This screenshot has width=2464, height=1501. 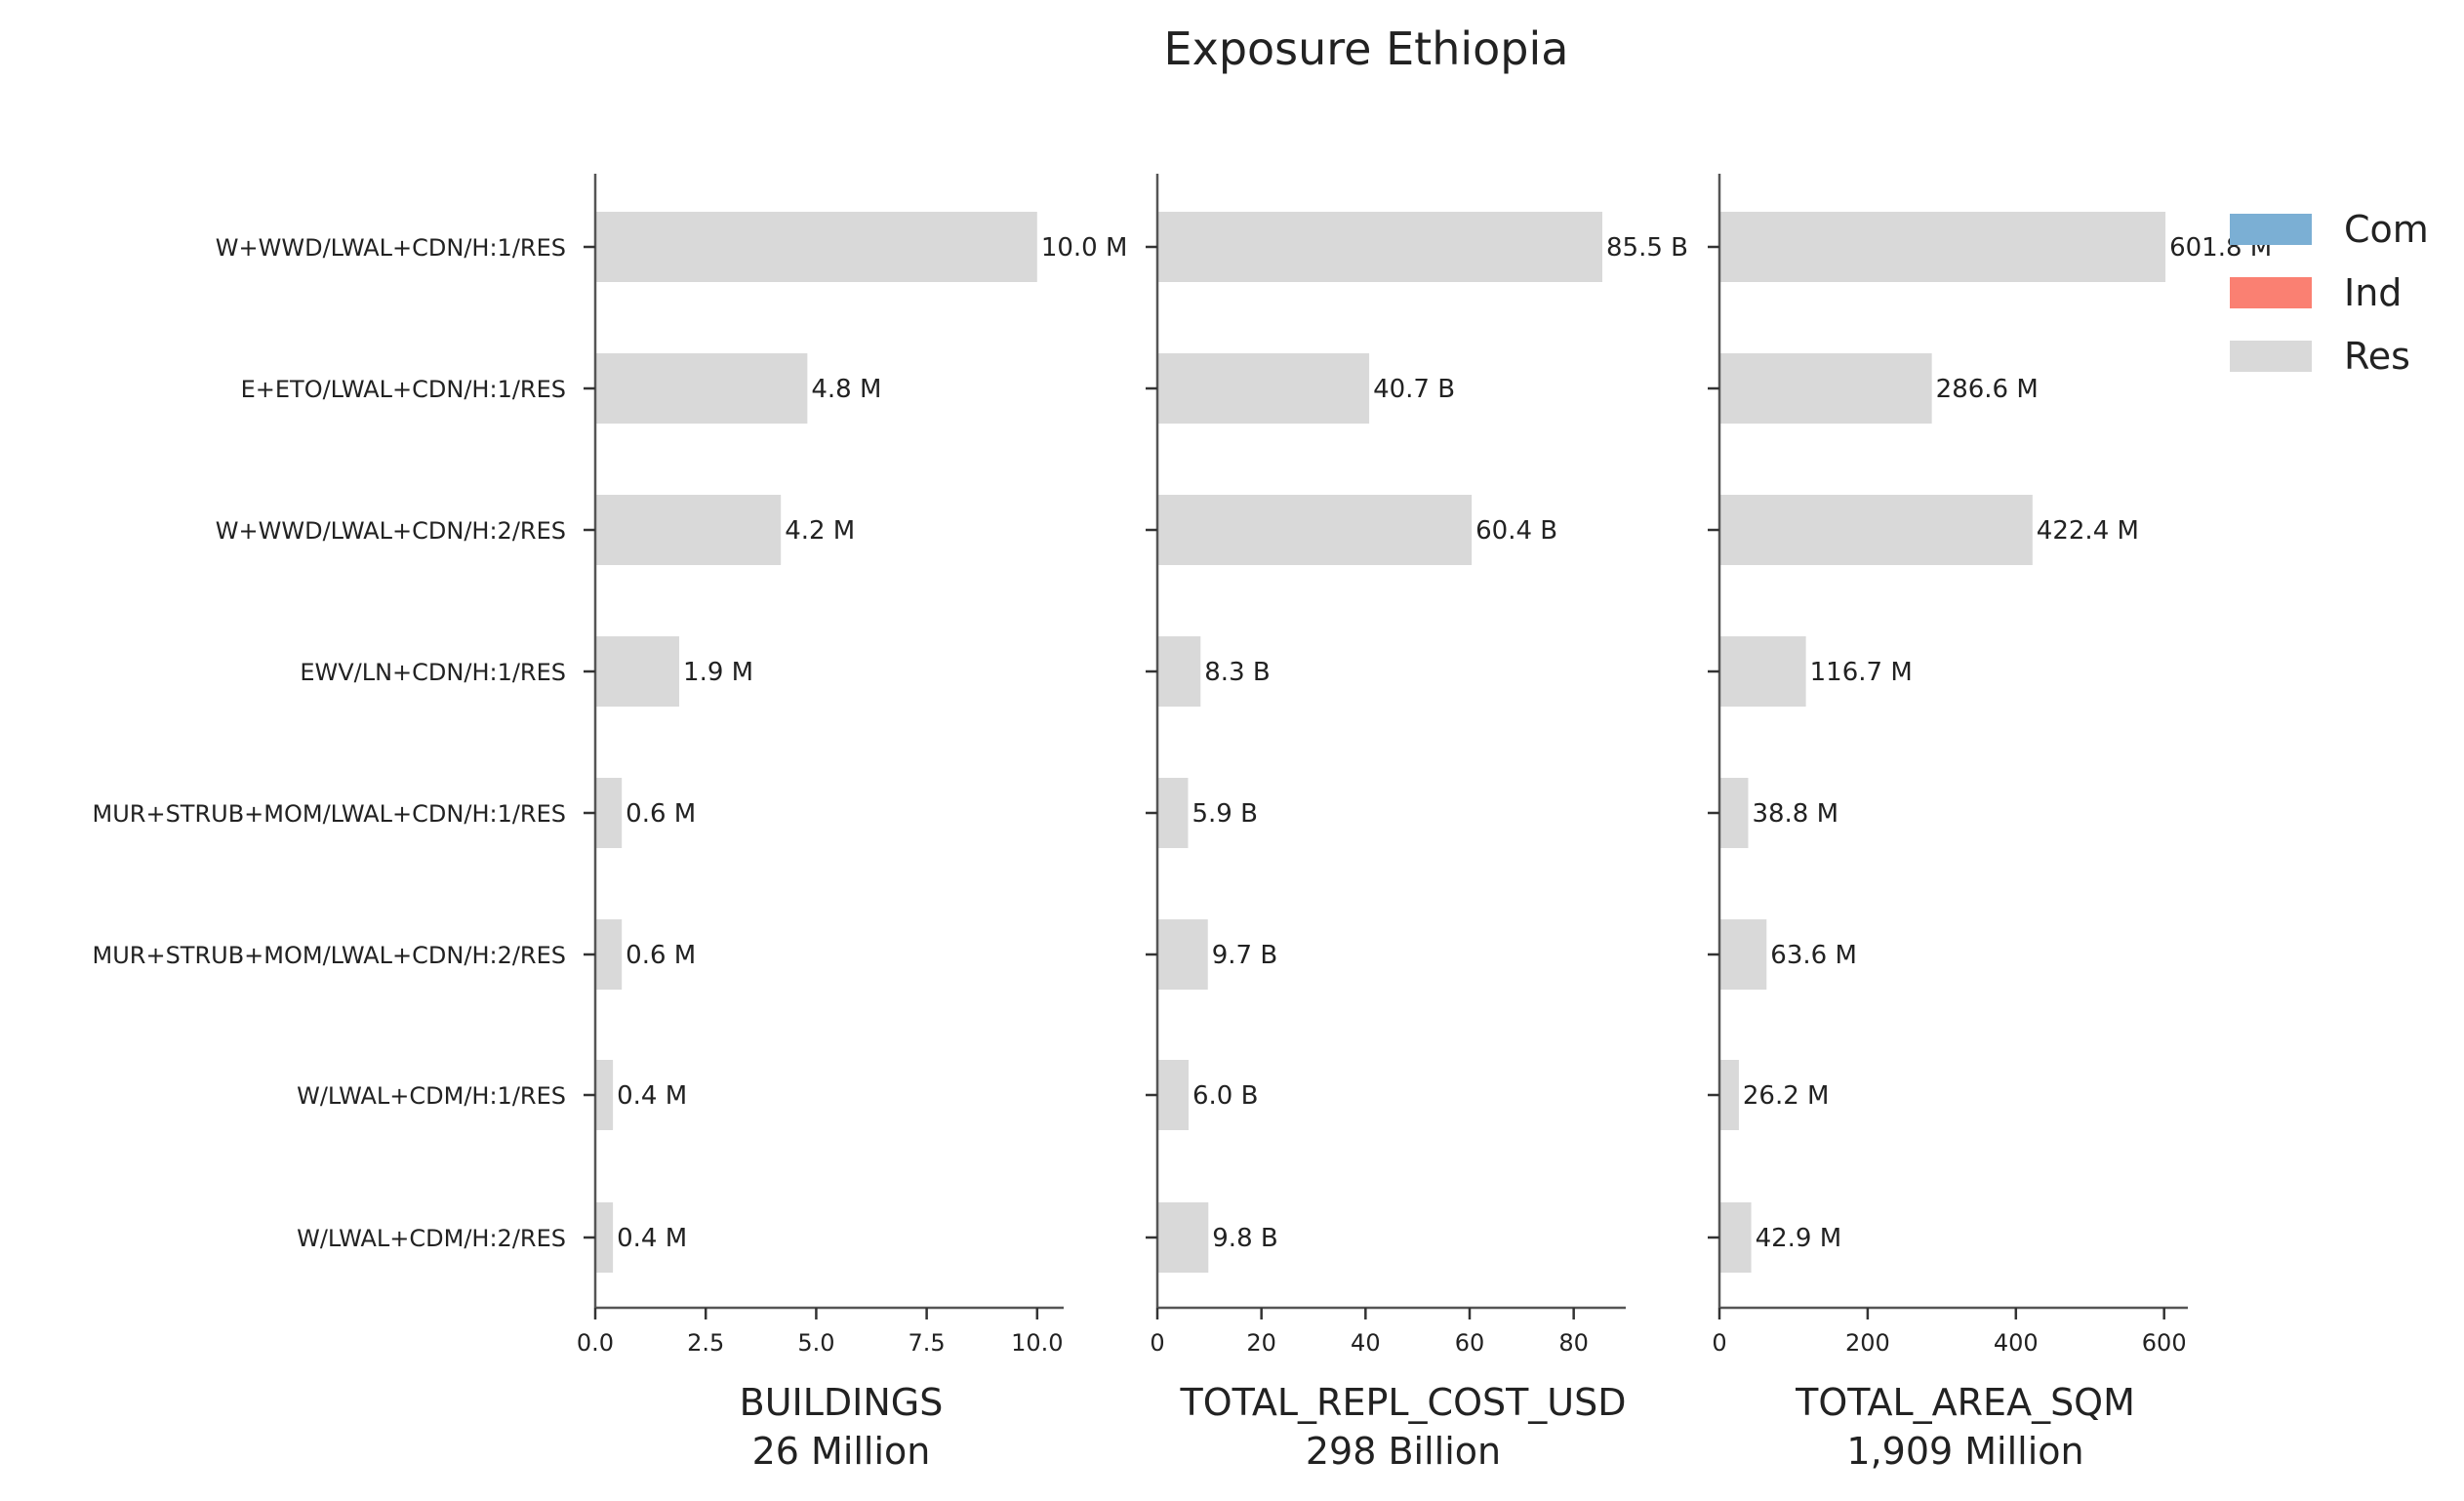 I want to click on value-label-1-1: 10.0 M, so click(x=1084, y=248).